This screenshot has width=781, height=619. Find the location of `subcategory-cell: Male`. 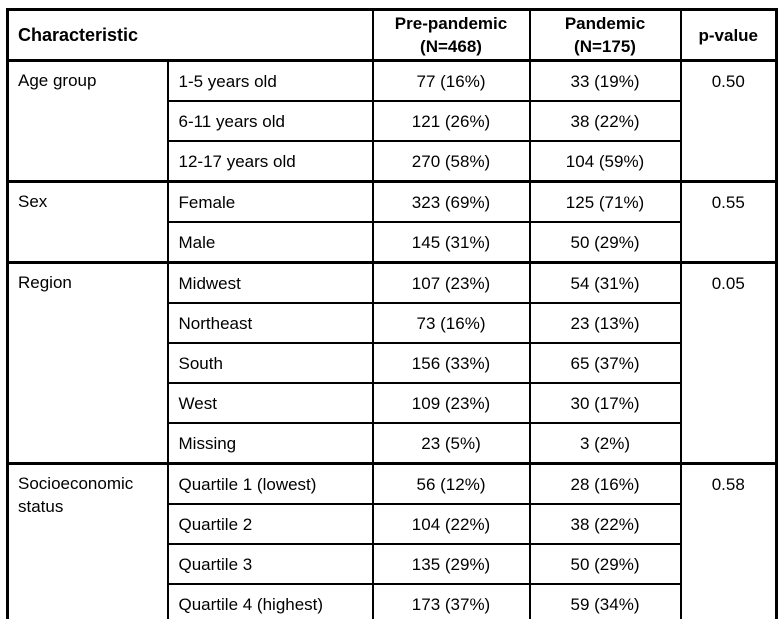

subcategory-cell: Male is located at coordinates (270, 242).